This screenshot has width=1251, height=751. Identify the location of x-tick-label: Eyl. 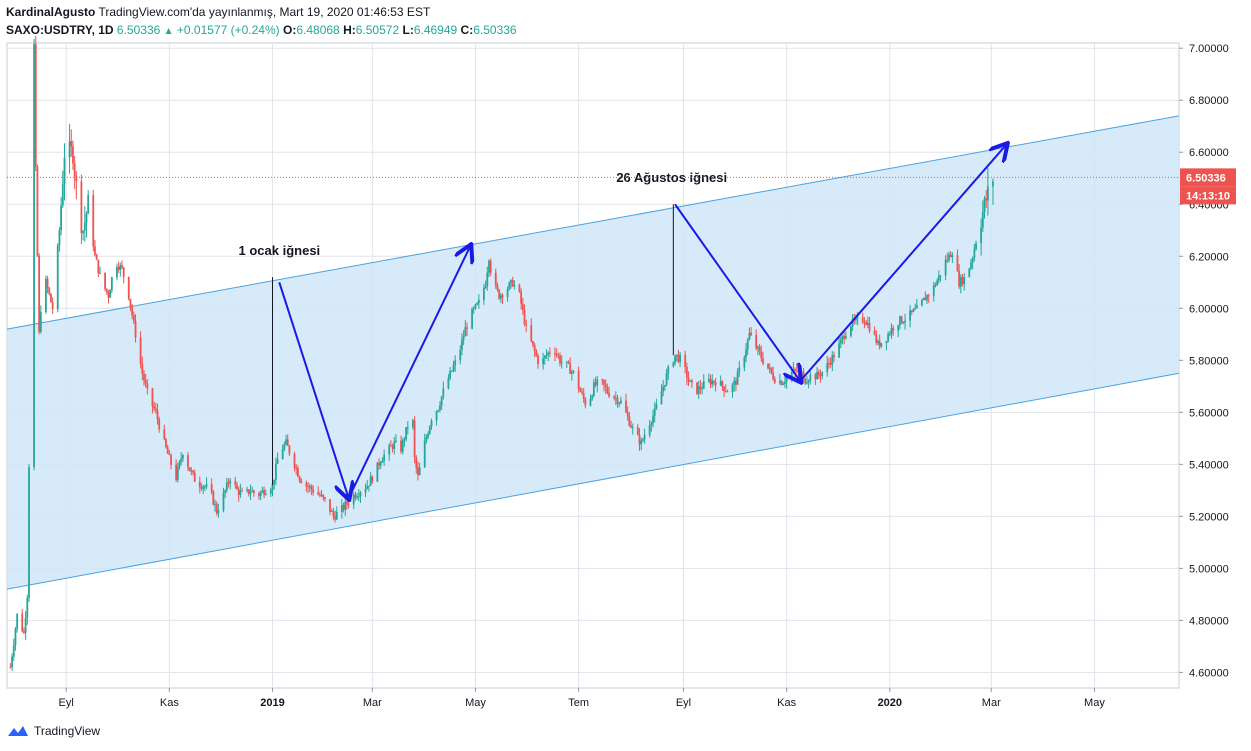
(66, 703).